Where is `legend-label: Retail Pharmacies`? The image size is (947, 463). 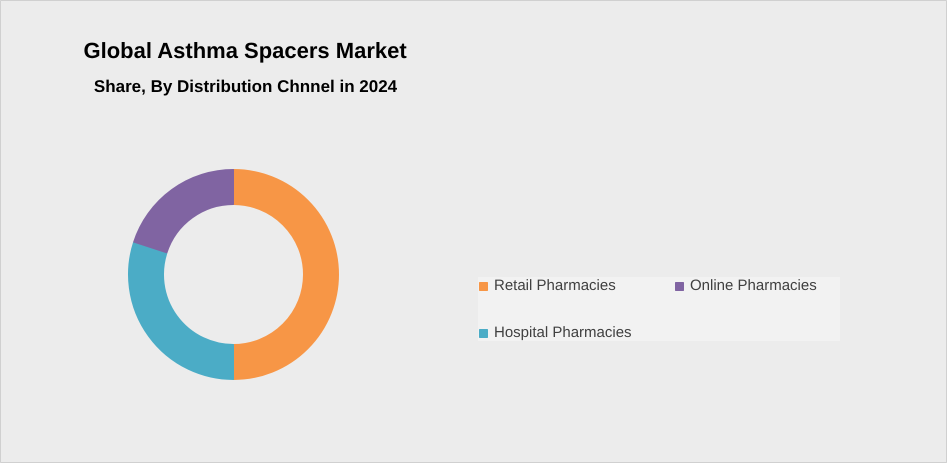 legend-label: Retail Pharmacies is located at coordinates (555, 285).